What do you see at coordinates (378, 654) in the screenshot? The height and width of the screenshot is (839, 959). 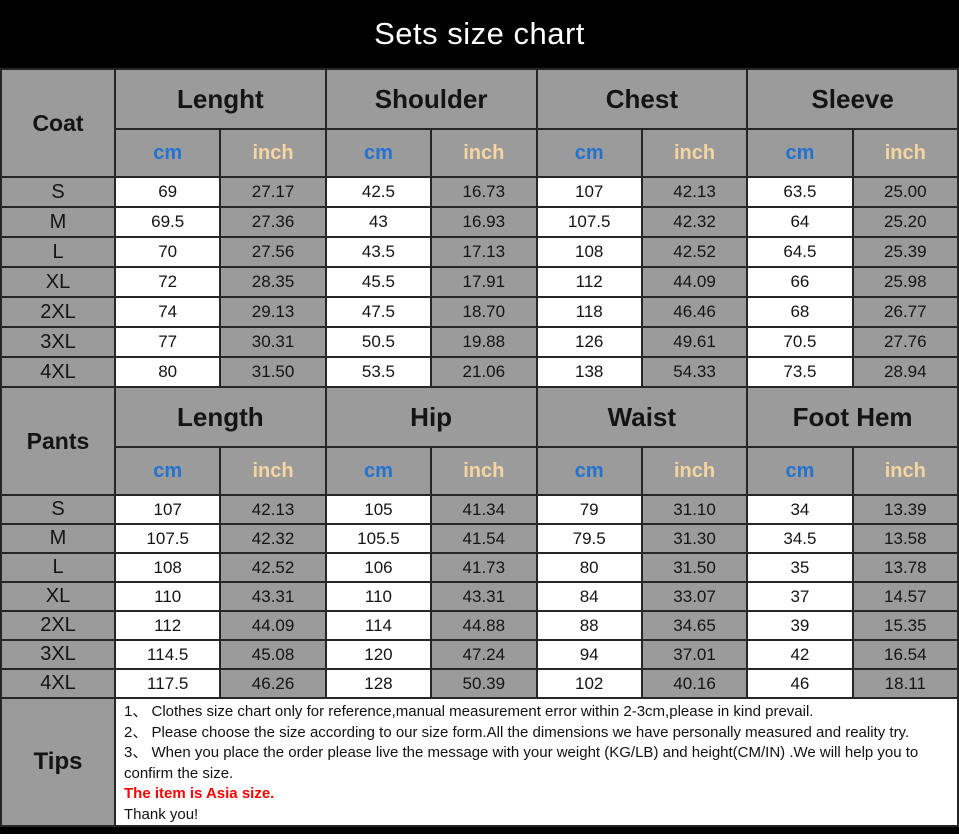 I see `cell-cm: 120` at bounding box center [378, 654].